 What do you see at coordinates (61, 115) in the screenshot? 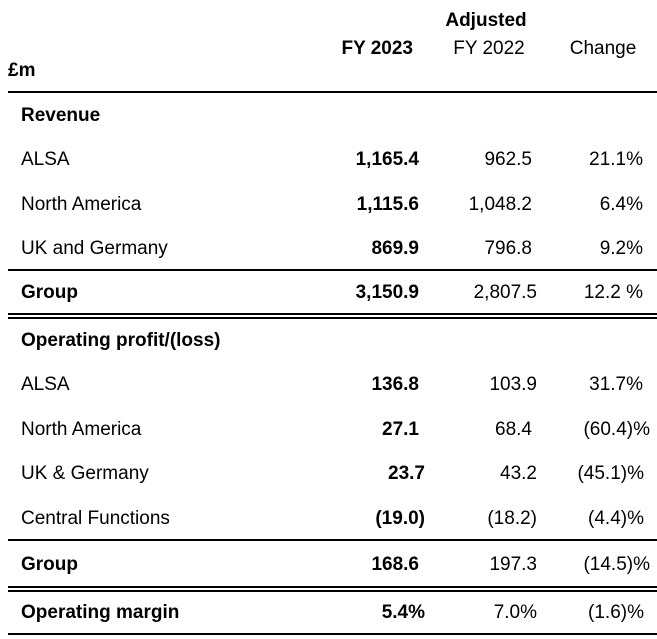
I see `section-title-revenue: Revenue` at bounding box center [61, 115].